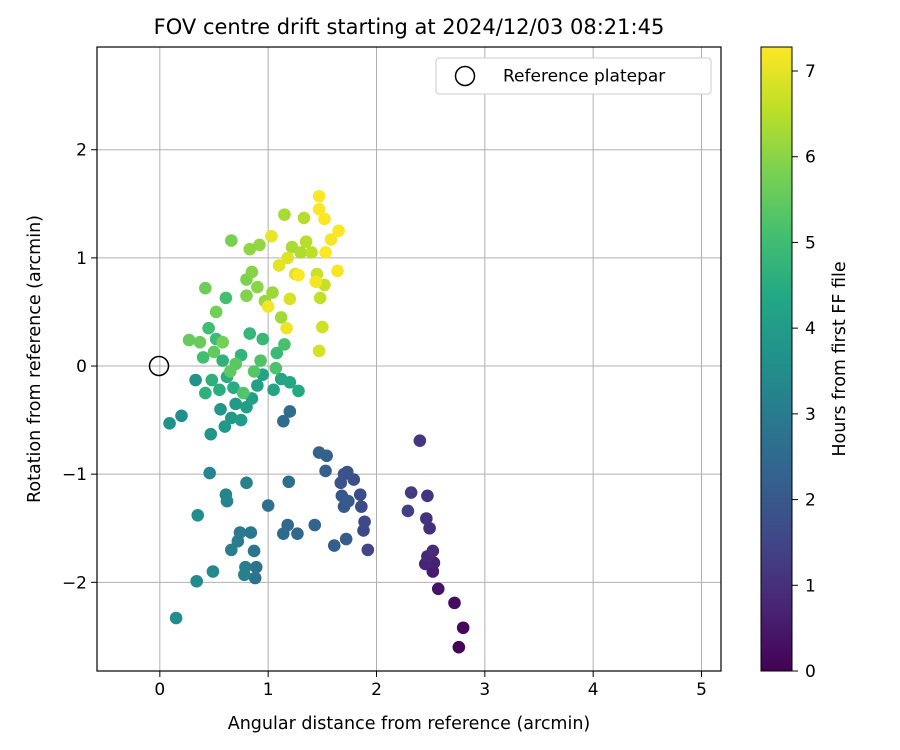  I want to click on x-tick-label: 1, so click(268, 690).